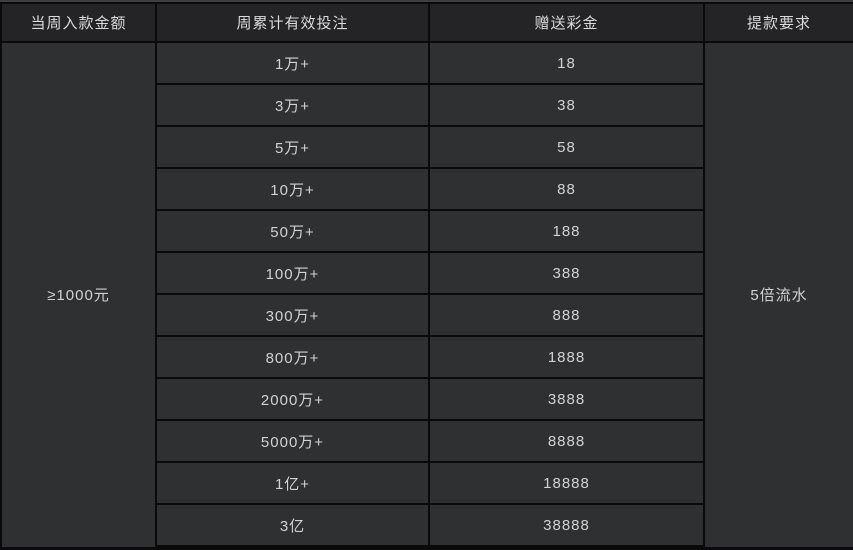 The width and height of the screenshot is (853, 550). What do you see at coordinates (292, 315) in the screenshot?
I see `bet-tier-cell: 300万+` at bounding box center [292, 315].